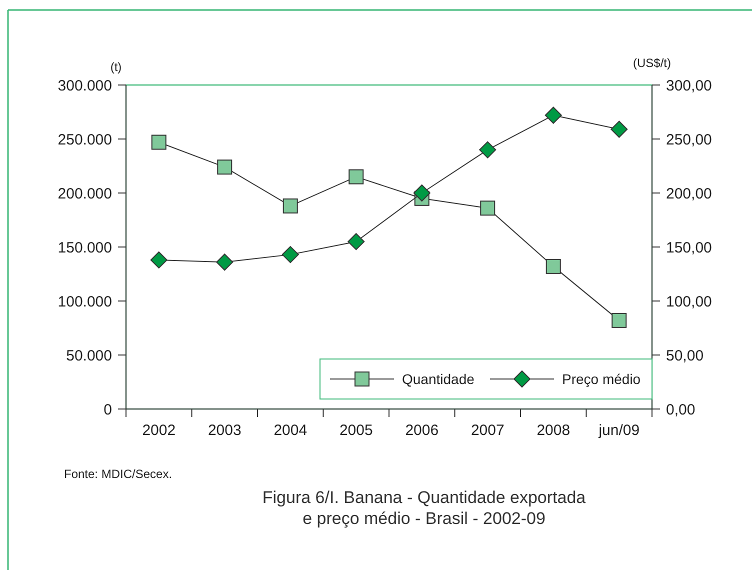 The height and width of the screenshot is (570, 752). I want to click on y2-tick-label: 200,00, so click(689, 193).